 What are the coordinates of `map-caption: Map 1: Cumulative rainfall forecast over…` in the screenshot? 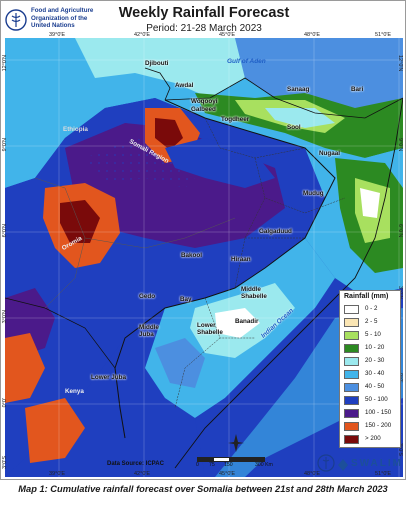 It's located at (203, 489).